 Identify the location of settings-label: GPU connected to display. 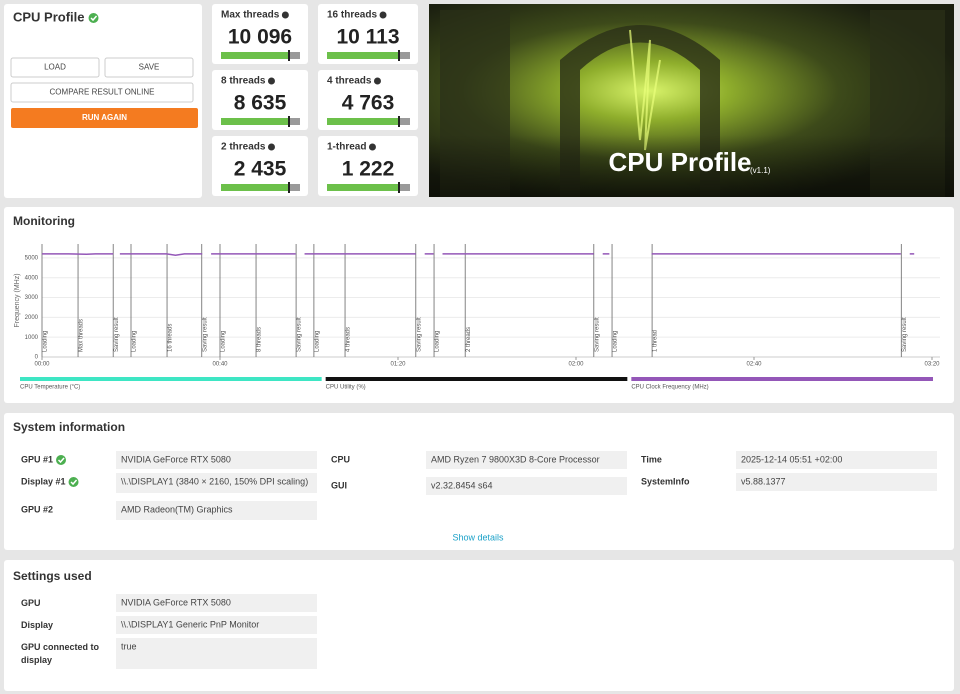
(60, 653).